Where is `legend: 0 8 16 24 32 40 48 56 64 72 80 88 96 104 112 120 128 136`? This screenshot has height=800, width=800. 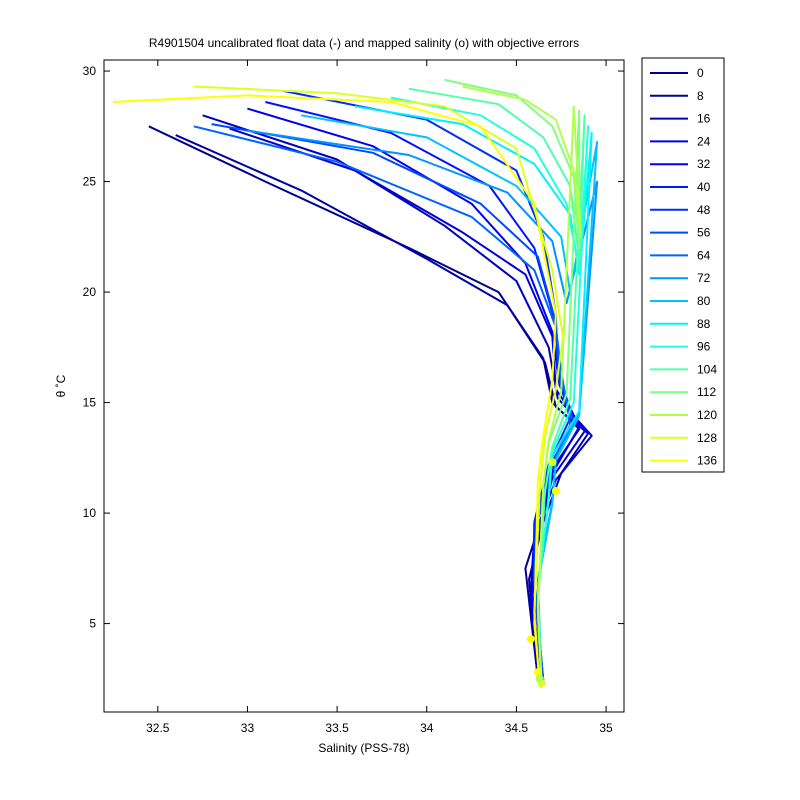
legend: 0 8 16 24 32 40 48 56 64 72 80 88 96 104 112 120 128 136 is located at coordinates (683, 265).